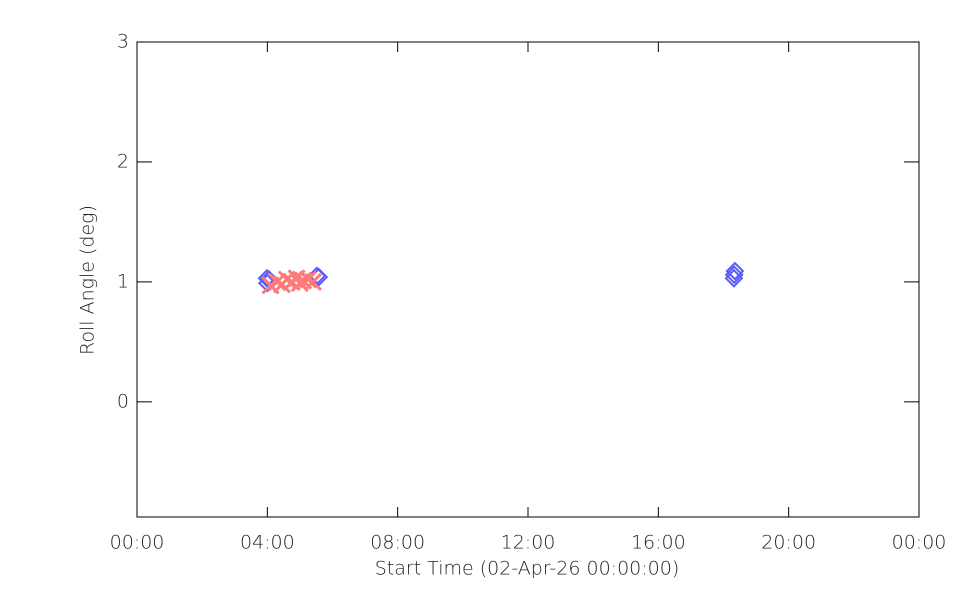  Describe the element at coordinates (88, 280) in the screenshot. I see `y-axis-title: Roll Angle (deg)` at that location.